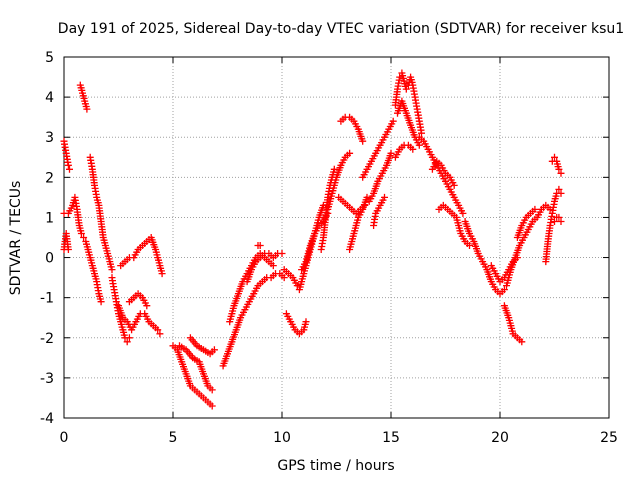  Describe the element at coordinates (49, 178) in the screenshot. I see `y-tick-label: 2` at that location.